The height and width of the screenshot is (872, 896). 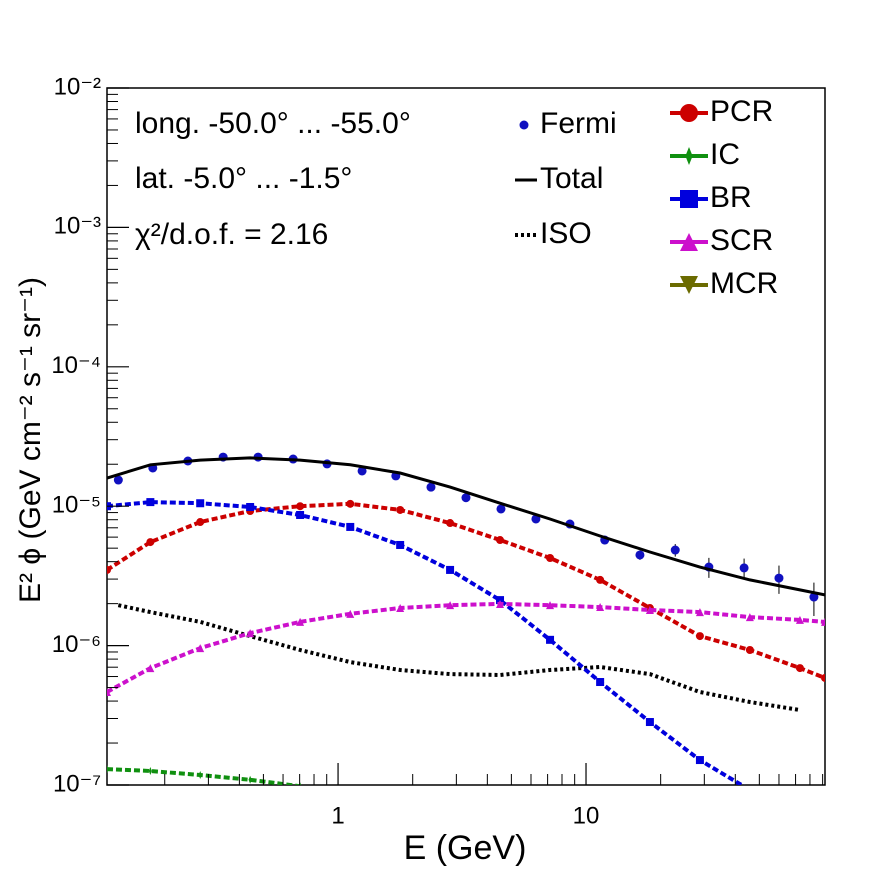 I want to click on y-axis-label: E² ϕ (GeV cm⁻² s⁻¹ sr⁻¹), so click(x=30, y=440).